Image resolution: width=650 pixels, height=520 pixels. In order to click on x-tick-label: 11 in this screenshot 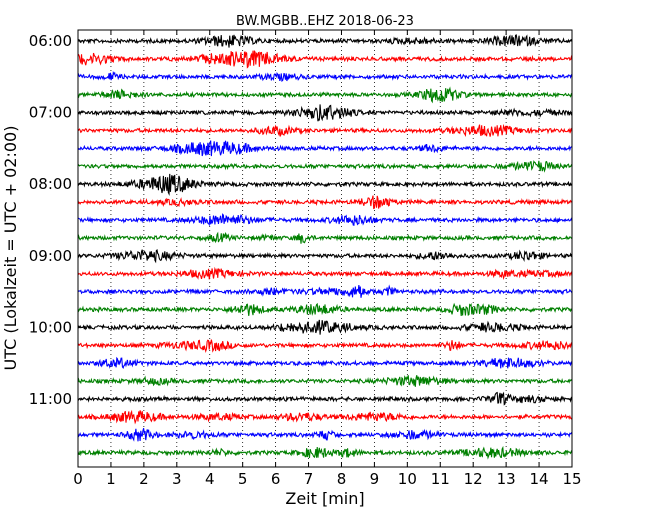, I will do `click(440, 479)`.